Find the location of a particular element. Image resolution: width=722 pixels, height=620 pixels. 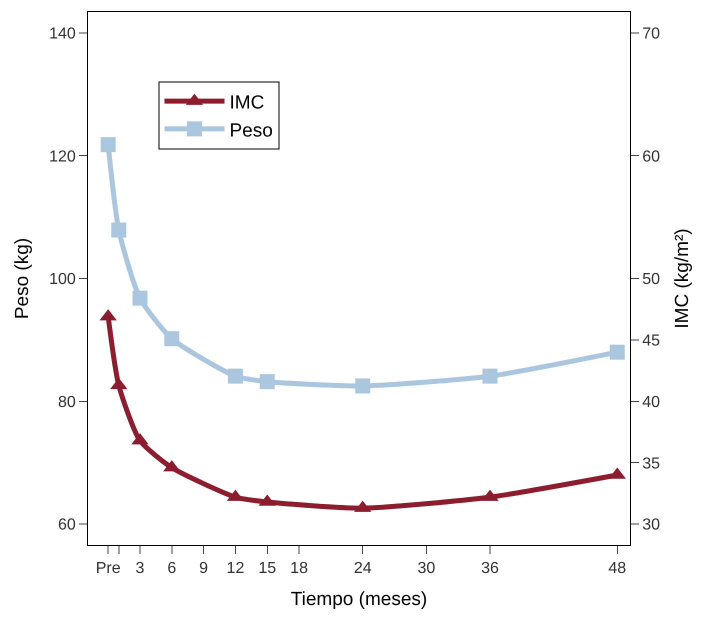

x-axis-title: Tiempo (meses) is located at coordinates (359, 599).